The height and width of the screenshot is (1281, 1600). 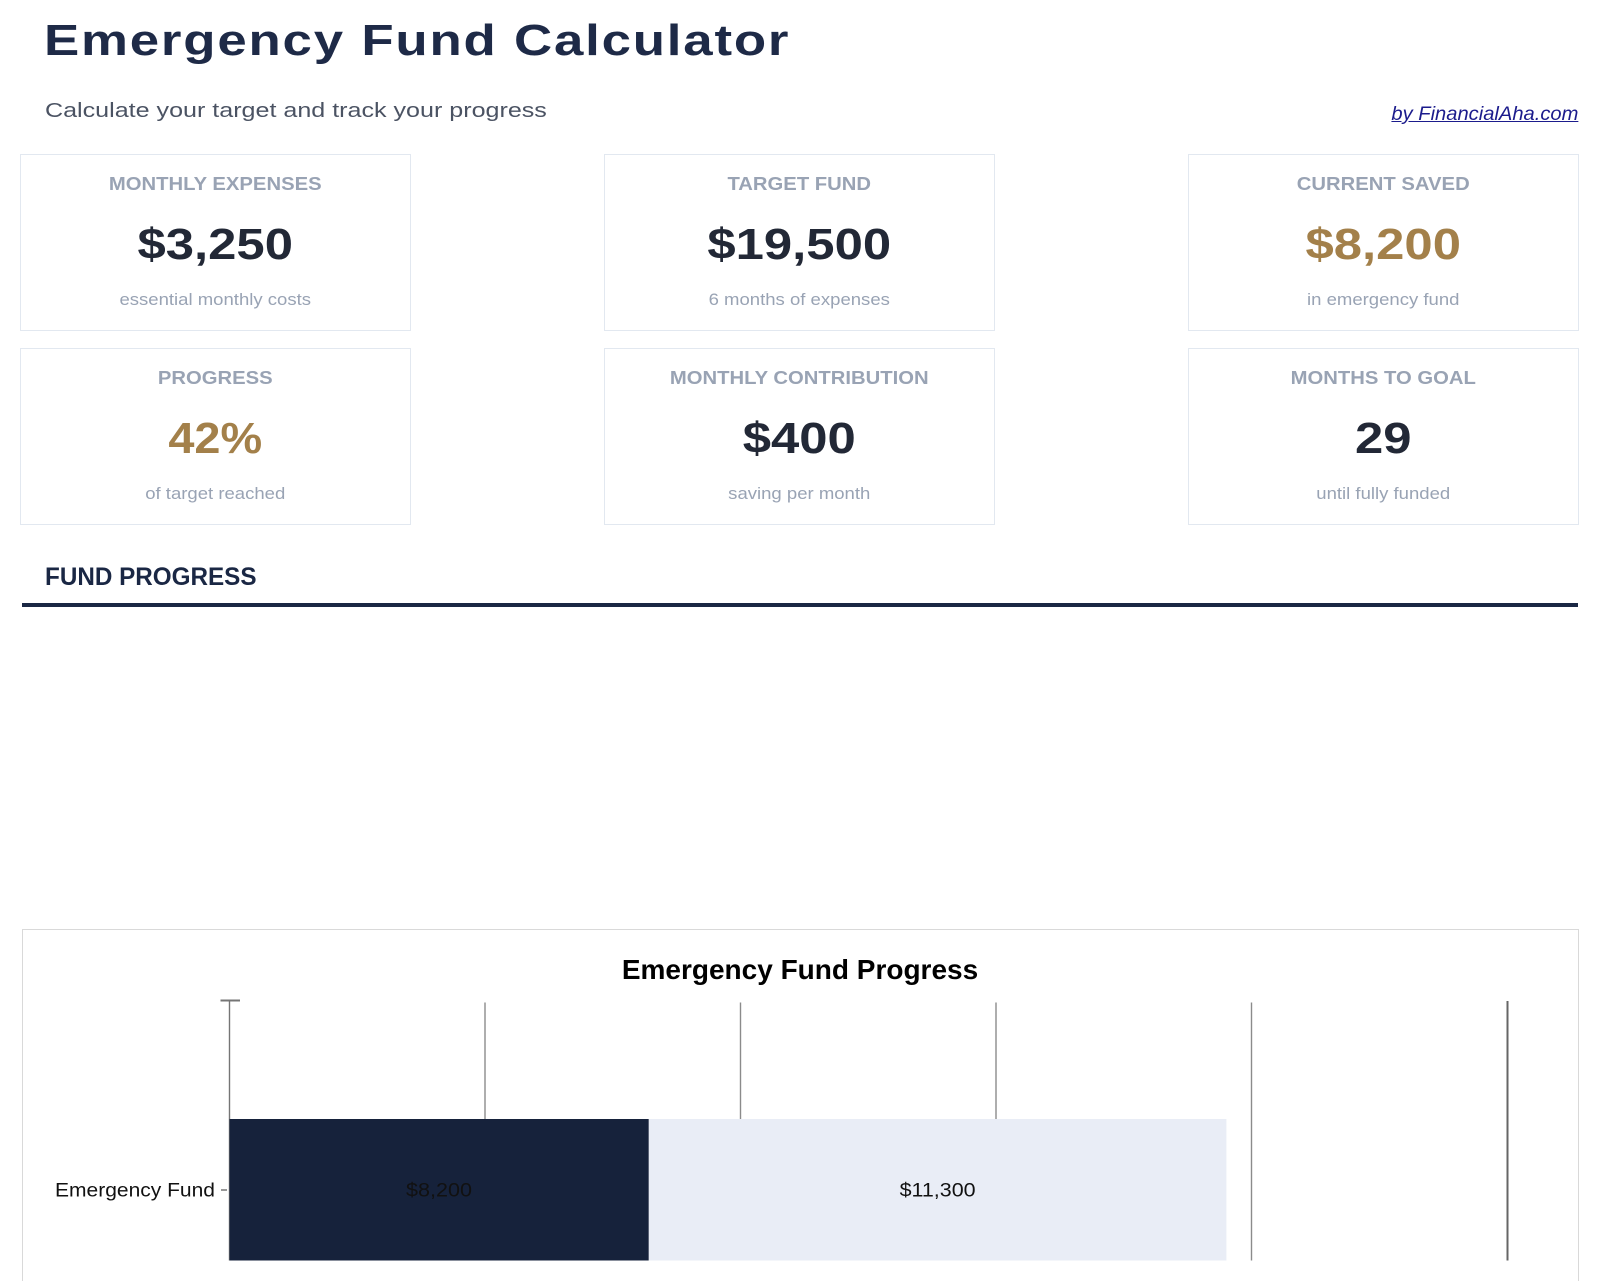 I want to click on svg-text: $11,300, so click(x=938, y=1191).